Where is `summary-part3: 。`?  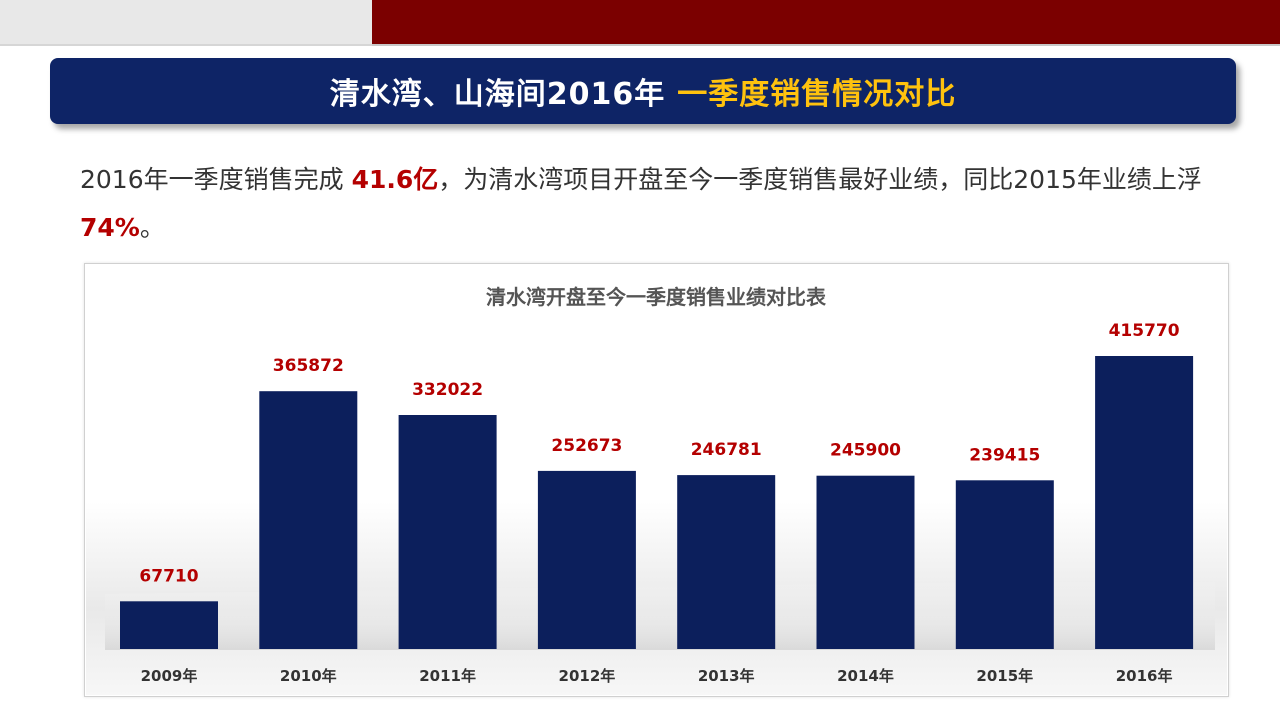
summary-part3: 。 is located at coordinates (152, 227).